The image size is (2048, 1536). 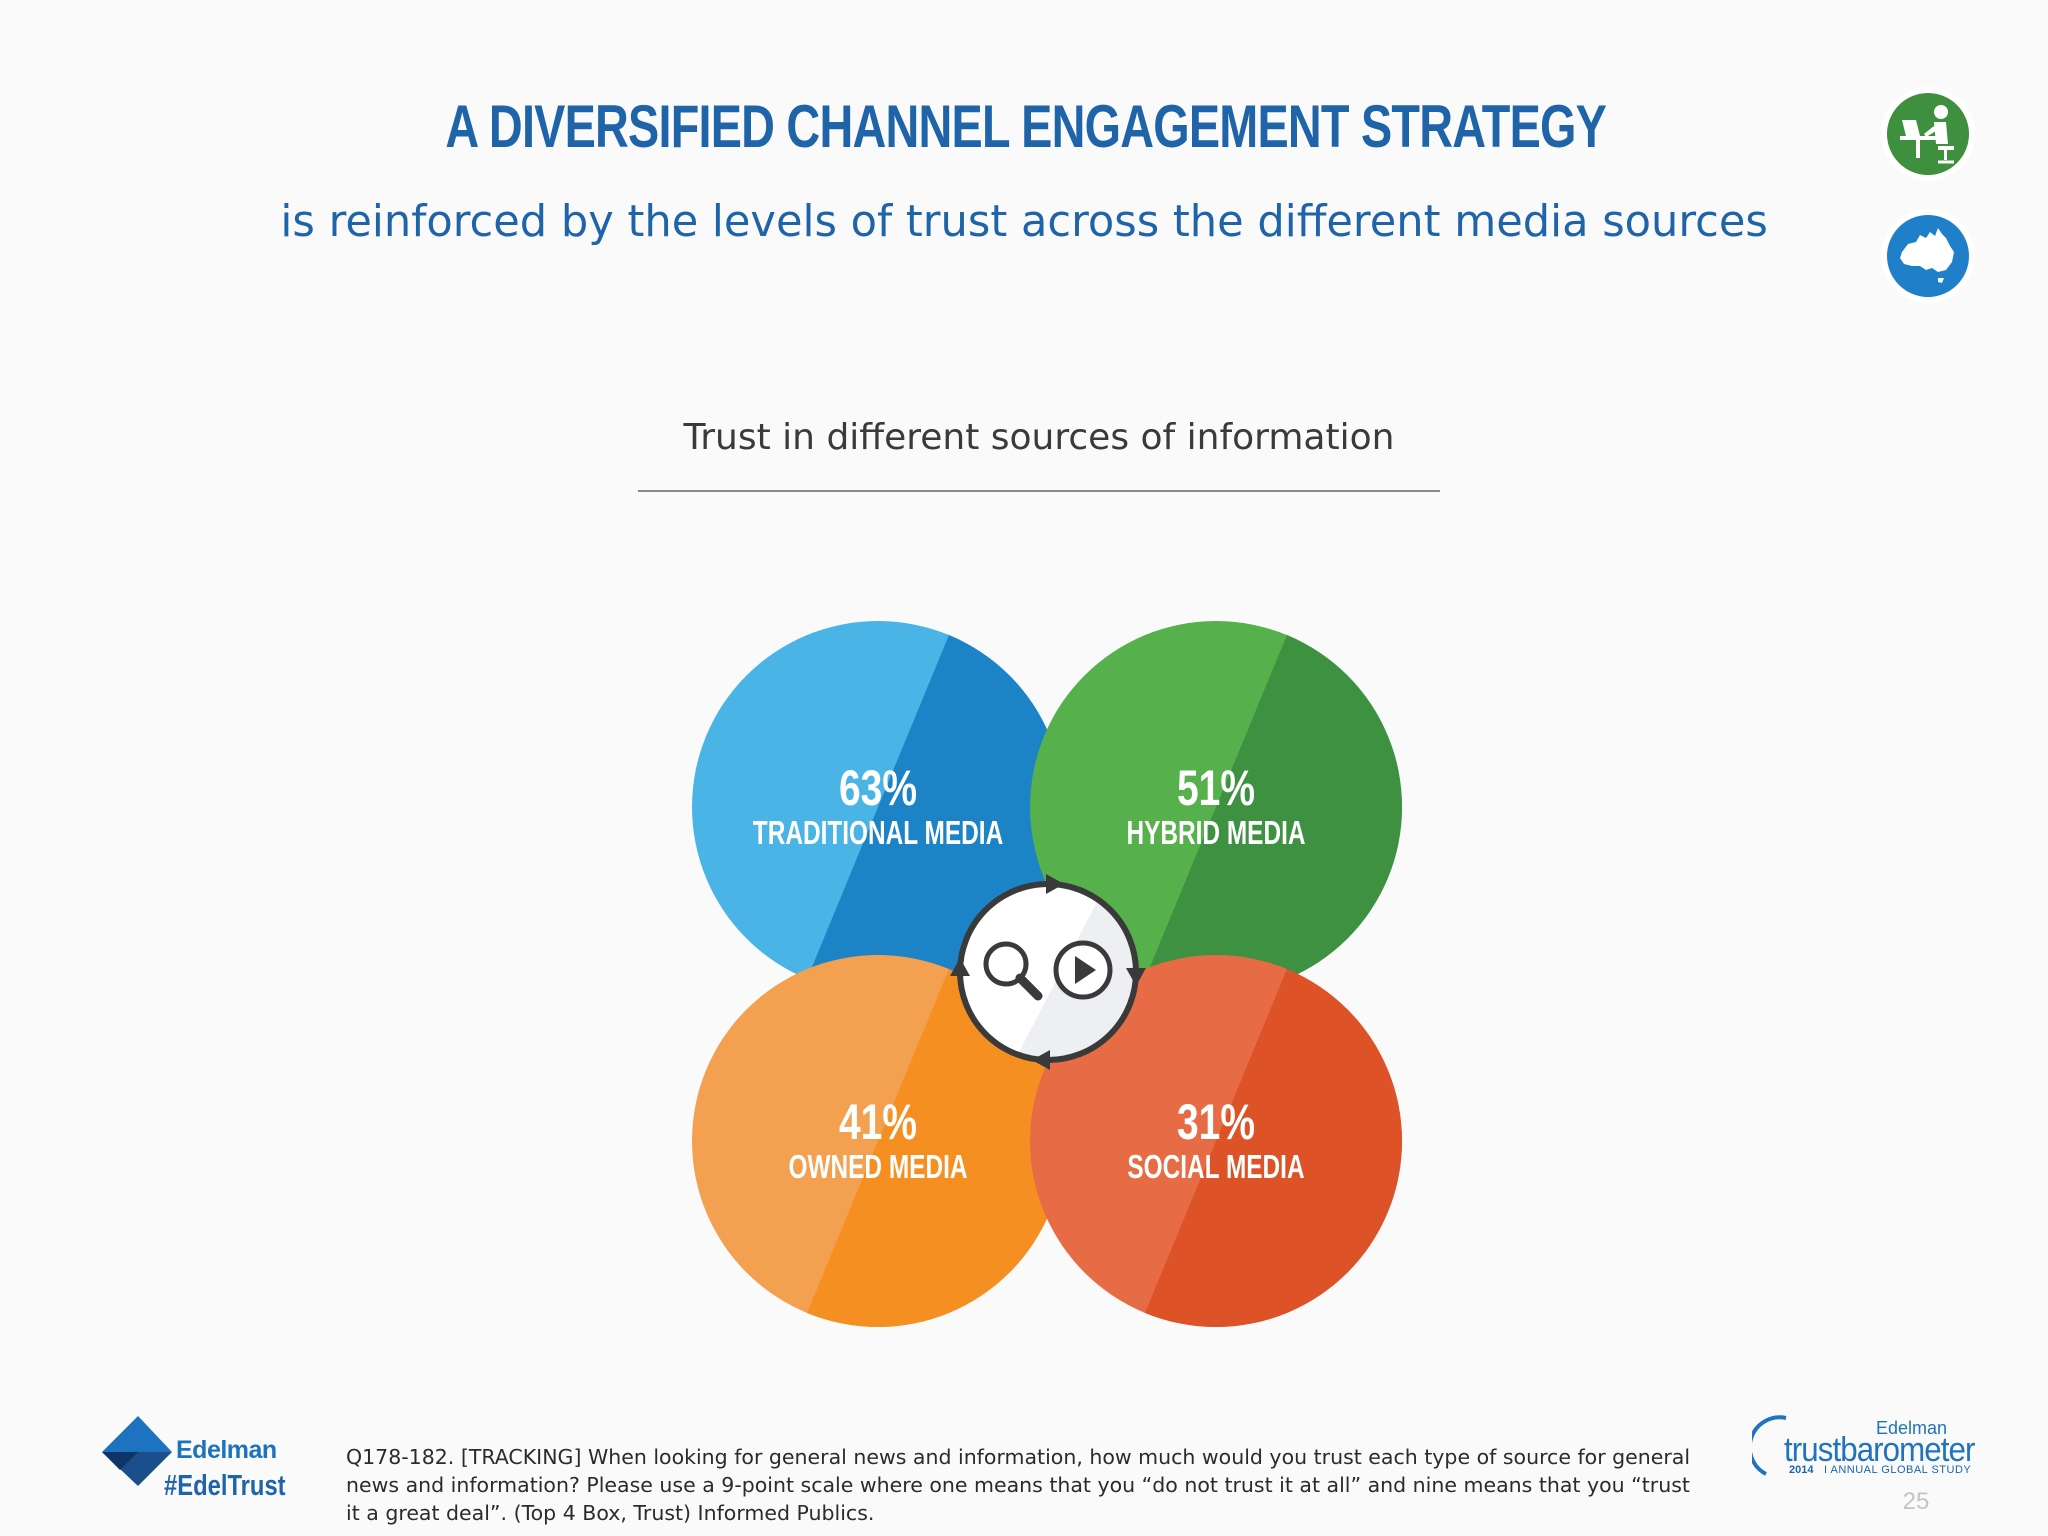 What do you see at coordinates (1911, 1428) in the screenshot?
I see `trustbarometer-brand: Edelman` at bounding box center [1911, 1428].